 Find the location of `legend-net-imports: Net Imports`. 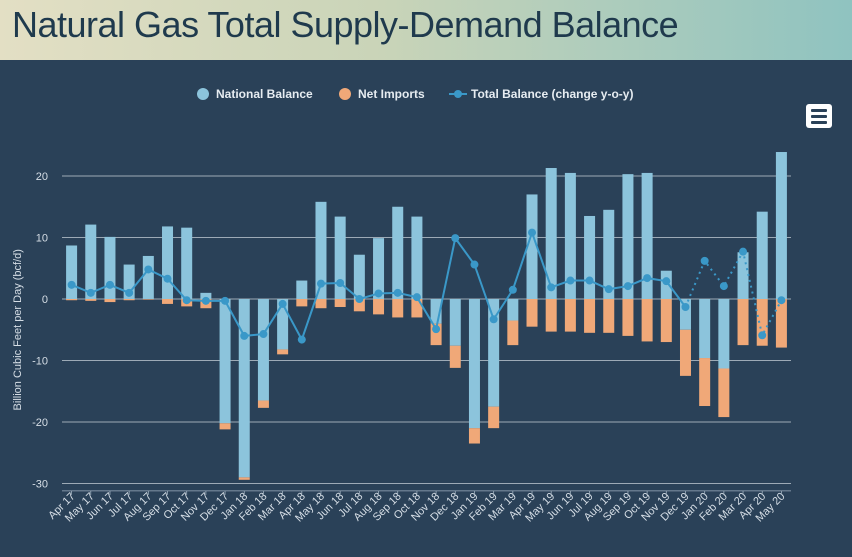

legend-net-imports: Net Imports is located at coordinates (382, 94).